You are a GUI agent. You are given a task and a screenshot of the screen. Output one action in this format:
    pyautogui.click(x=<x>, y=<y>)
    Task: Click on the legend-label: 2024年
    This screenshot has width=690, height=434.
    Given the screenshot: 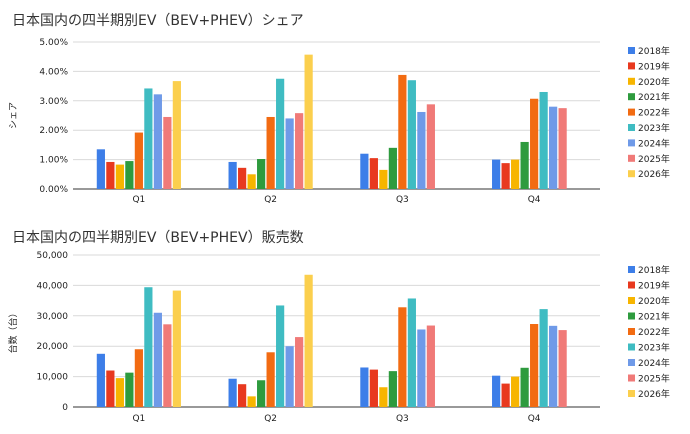 What is the action you would take?
    pyautogui.click(x=654, y=363)
    